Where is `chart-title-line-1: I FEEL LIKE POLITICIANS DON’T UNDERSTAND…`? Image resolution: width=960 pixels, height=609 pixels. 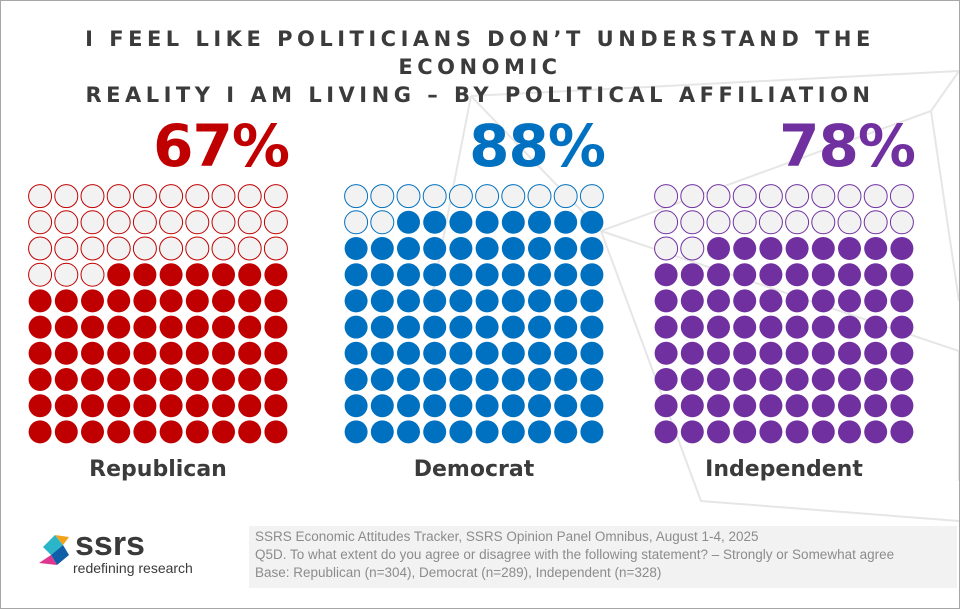
chart-title-line-1: I FEEL LIKE POLITICIANS DON’T UNDERSTAND… is located at coordinates (480, 53).